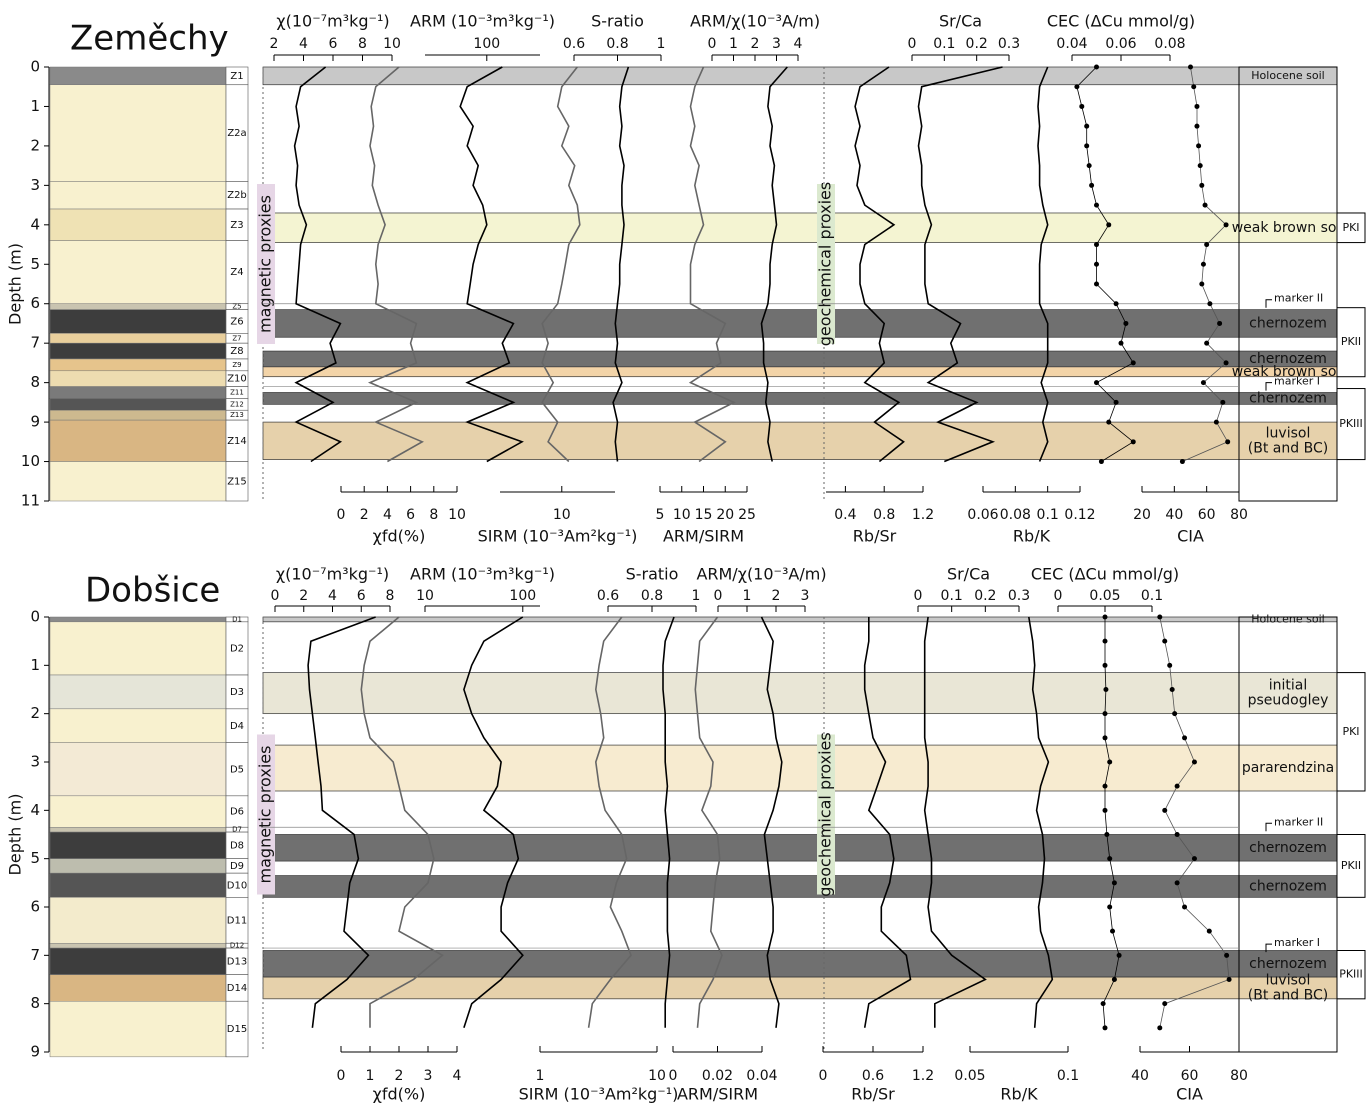  Describe the element at coordinates (1351, 732) in the screenshot. I see `stage-box` at that location.